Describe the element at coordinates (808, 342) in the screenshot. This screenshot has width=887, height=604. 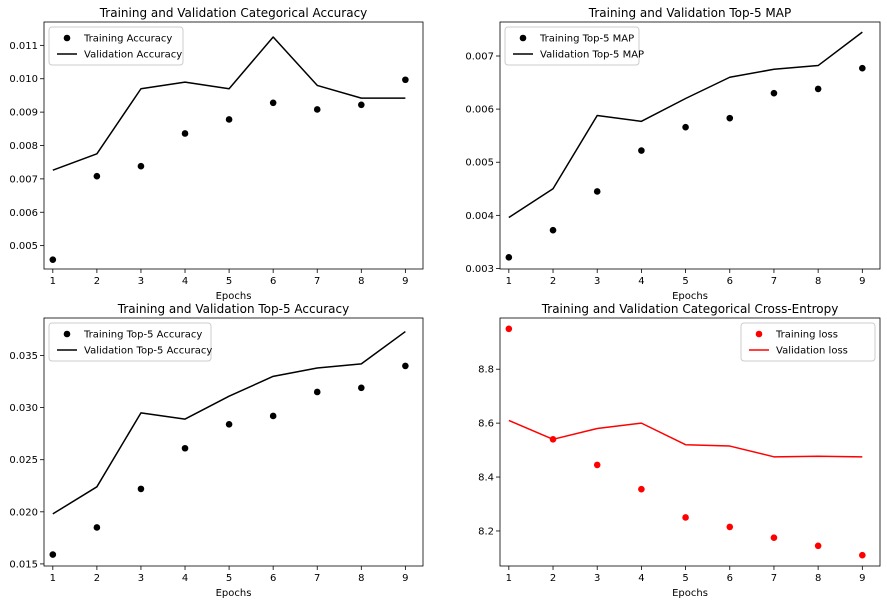
I see `legend: Training loss Validation loss` at that location.